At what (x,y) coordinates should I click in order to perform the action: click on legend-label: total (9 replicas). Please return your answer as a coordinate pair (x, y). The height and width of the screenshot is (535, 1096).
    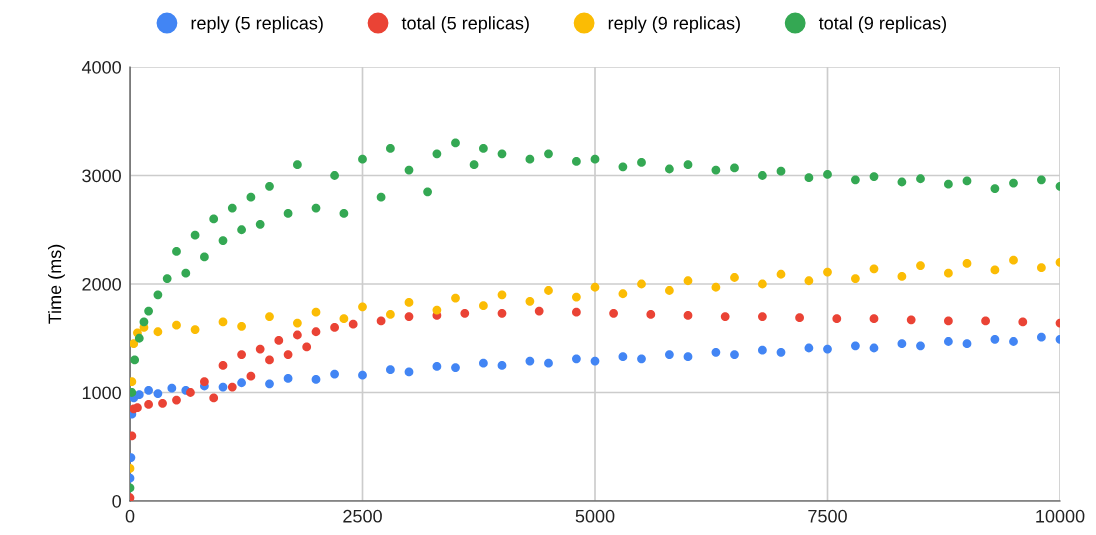
    Looking at the image, I should click on (882, 25).